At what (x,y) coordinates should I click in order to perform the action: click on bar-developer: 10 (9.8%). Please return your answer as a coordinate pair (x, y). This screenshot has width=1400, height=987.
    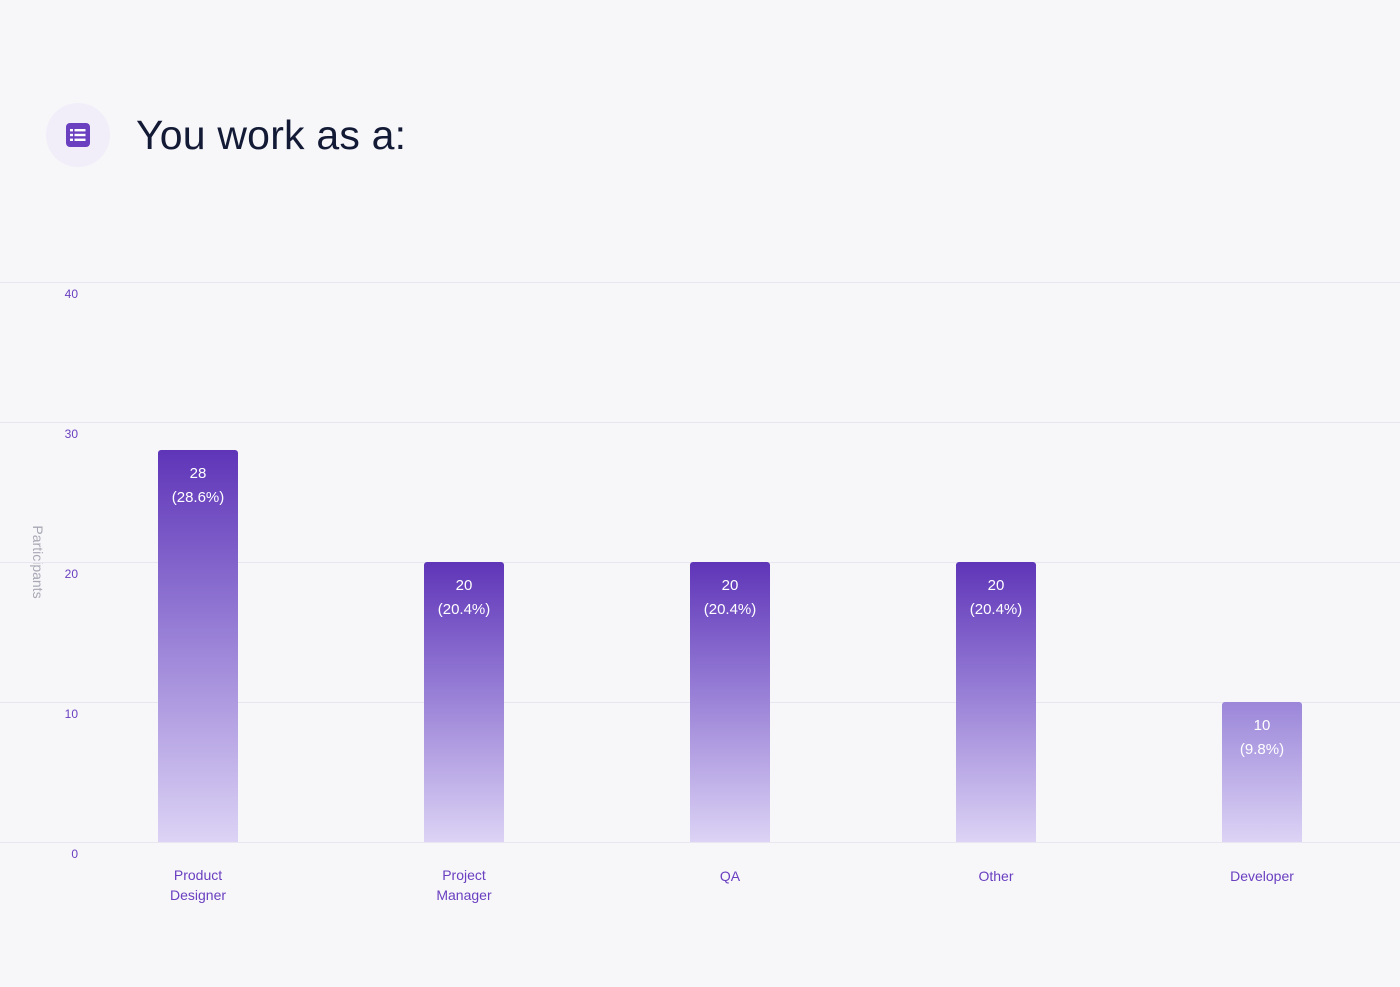
    Looking at the image, I should click on (1262, 772).